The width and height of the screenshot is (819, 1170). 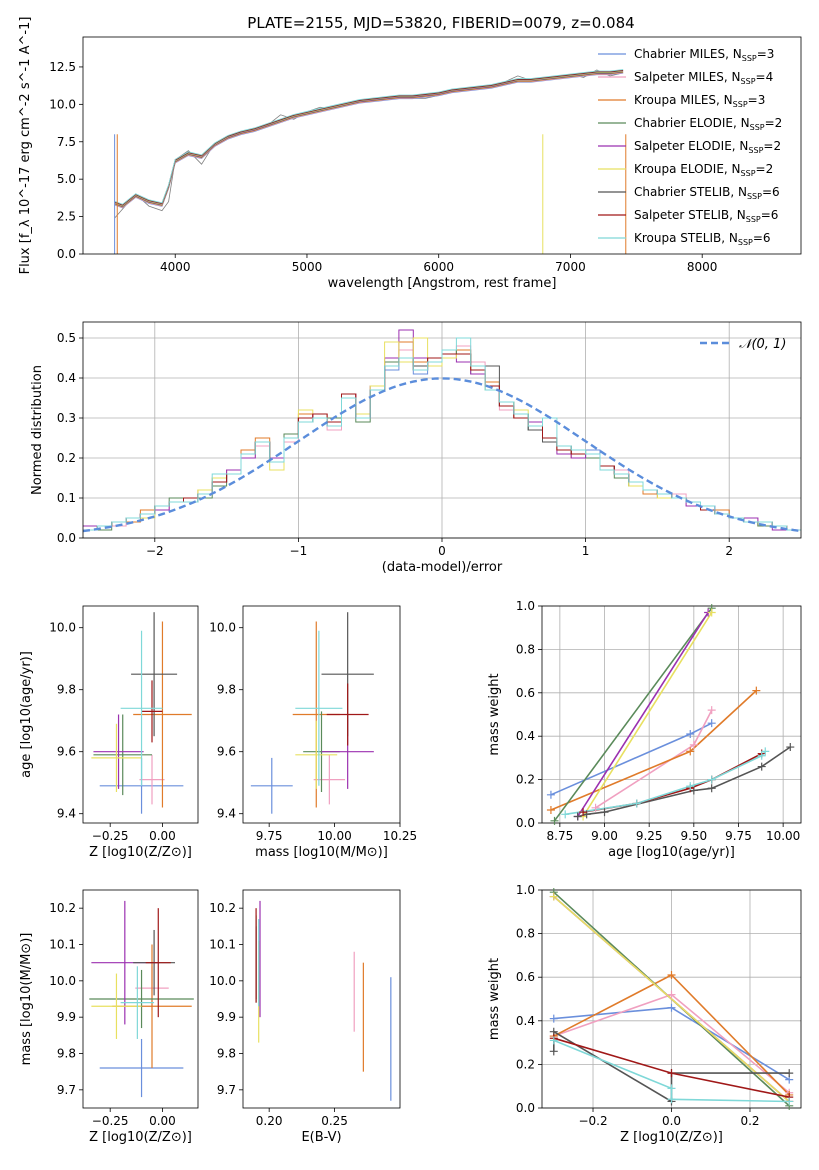 What do you see at coordinates (66, 458) in the screenshot?
I see `y-tick-label: 0.2` at bounding box center [66, 458].